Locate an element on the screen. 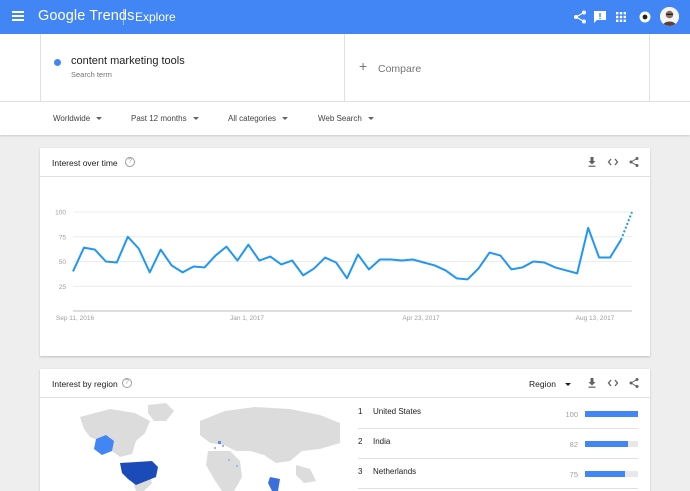 Image resolution: width=690 pixels, height=491 pixels. x-tick-label: Apr 23, 2017 is located at coordinates (421, 318).